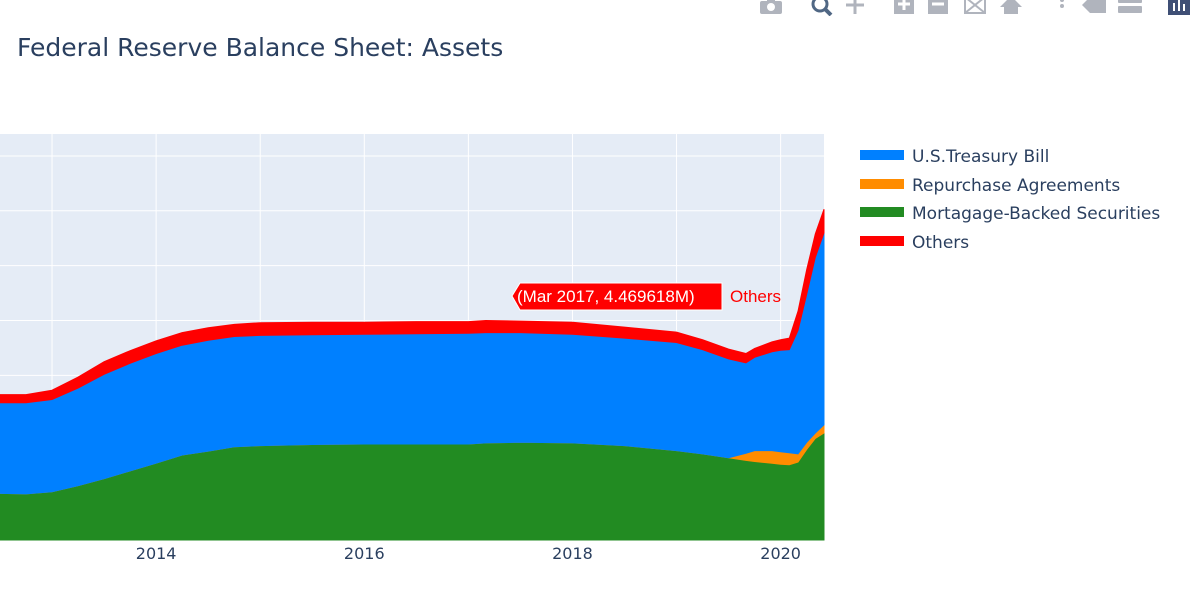 The image size is (1194, 590). What do you see at coordinates (1016, 185) in the screenshot?
I see `legend-label: Repurchase Agreements` at bounding box center [1016, 185].